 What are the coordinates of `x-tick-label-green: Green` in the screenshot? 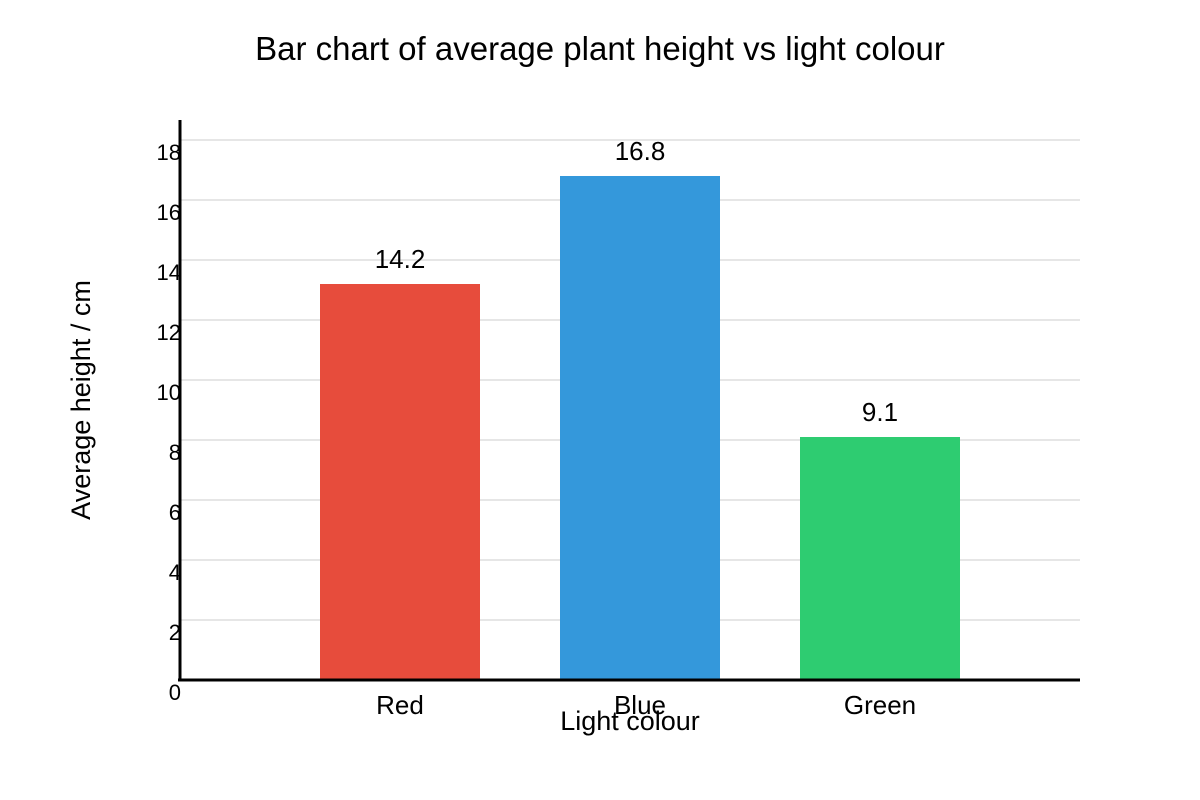 It's located at (880, 705).